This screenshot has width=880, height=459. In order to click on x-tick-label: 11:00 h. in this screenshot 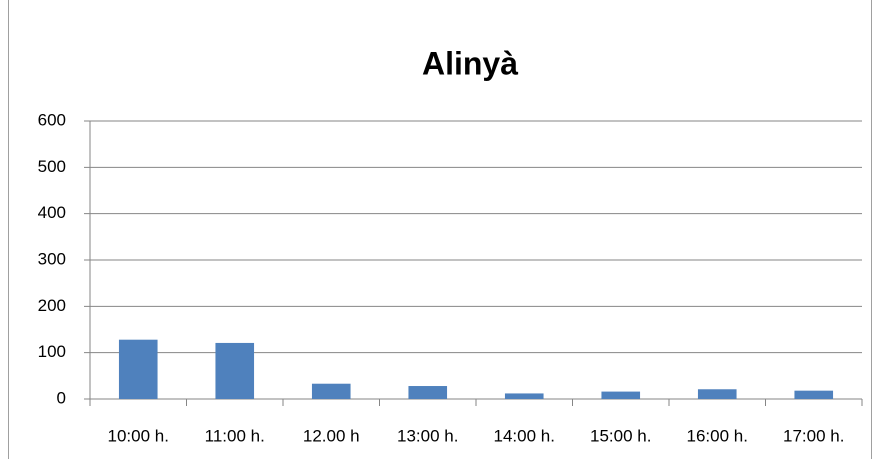, I will do `click(235, 435)`.